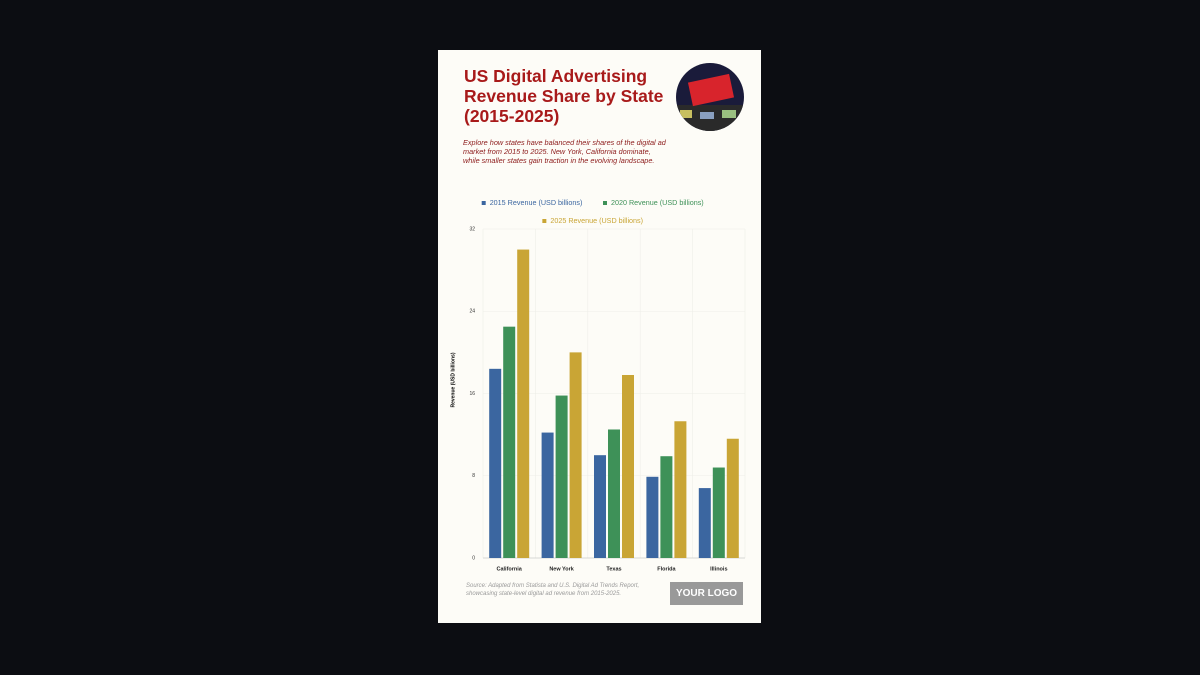 The height and width of the screenshot is (675, 1200). What do you see at coordinates (596, 220) in the screenshot?
I see `legend-label: 2025 Revenue (USD billions)` at bounding box center [596, 220].